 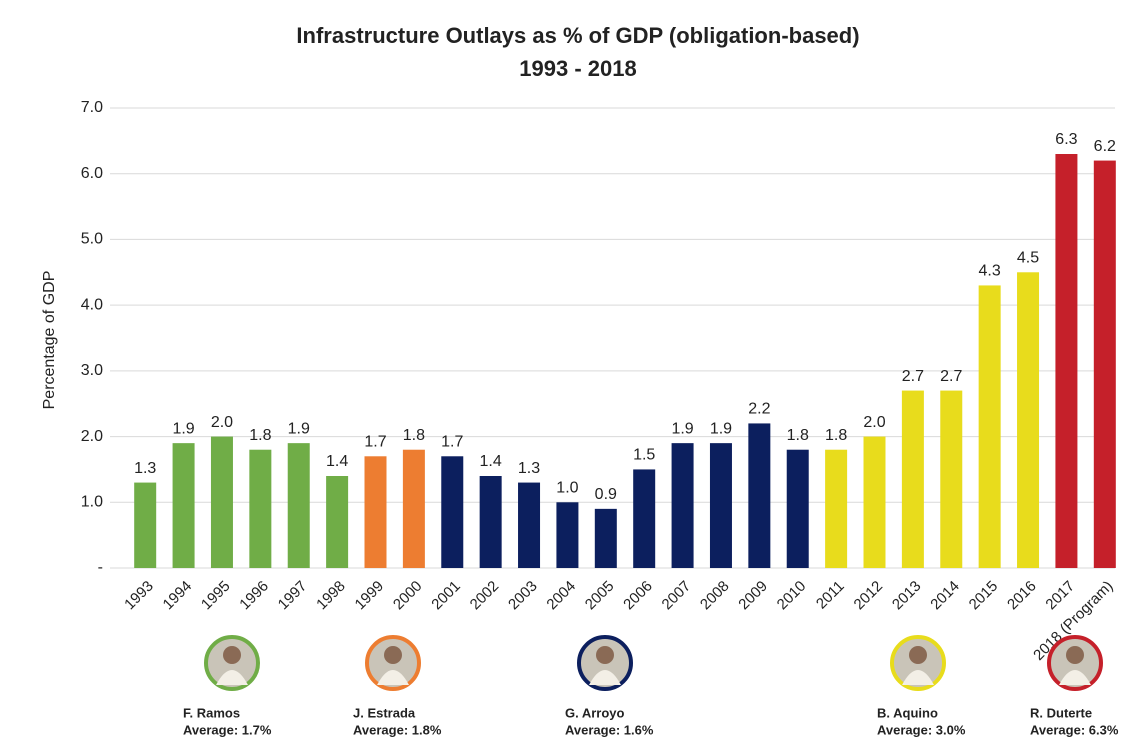 I want to click on data-label: 2.7, so click(x=951, y=376).